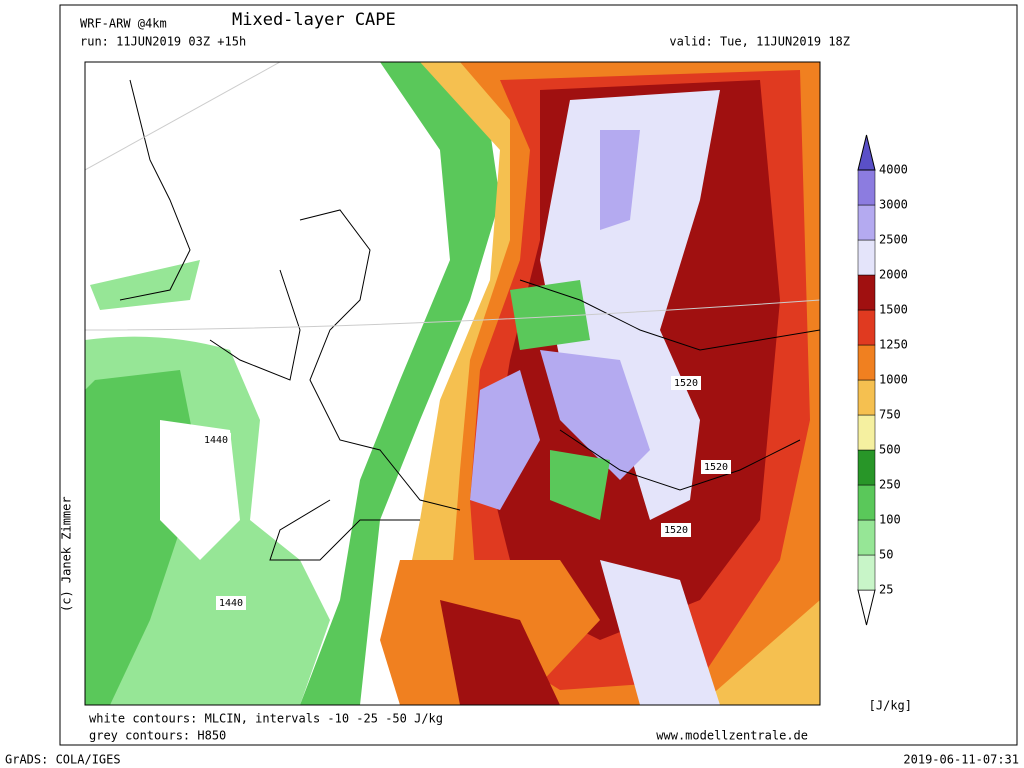 Image resolution: width=1024 pixels, height=768 pixels. Describe the element at coordinates (890, 450) in the screenshot. I see `colorbar-label: 500` at that location.